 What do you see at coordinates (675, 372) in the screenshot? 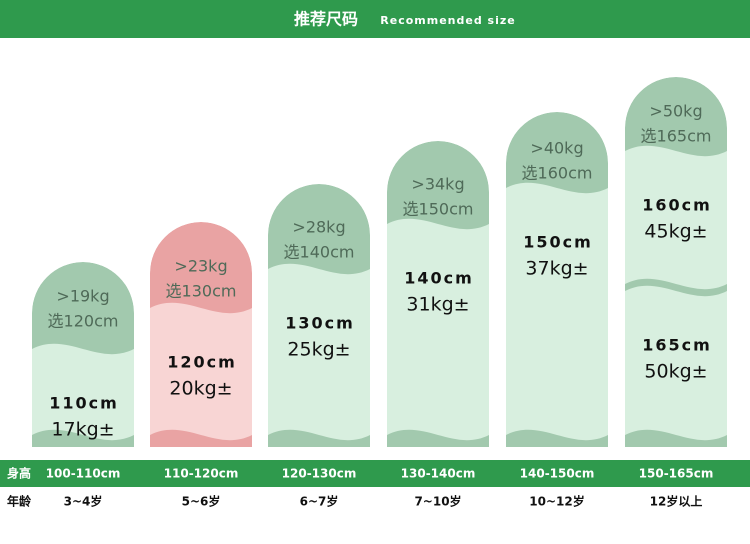
I see `size-weight: 50kg±` at bounding box center [675, 372].